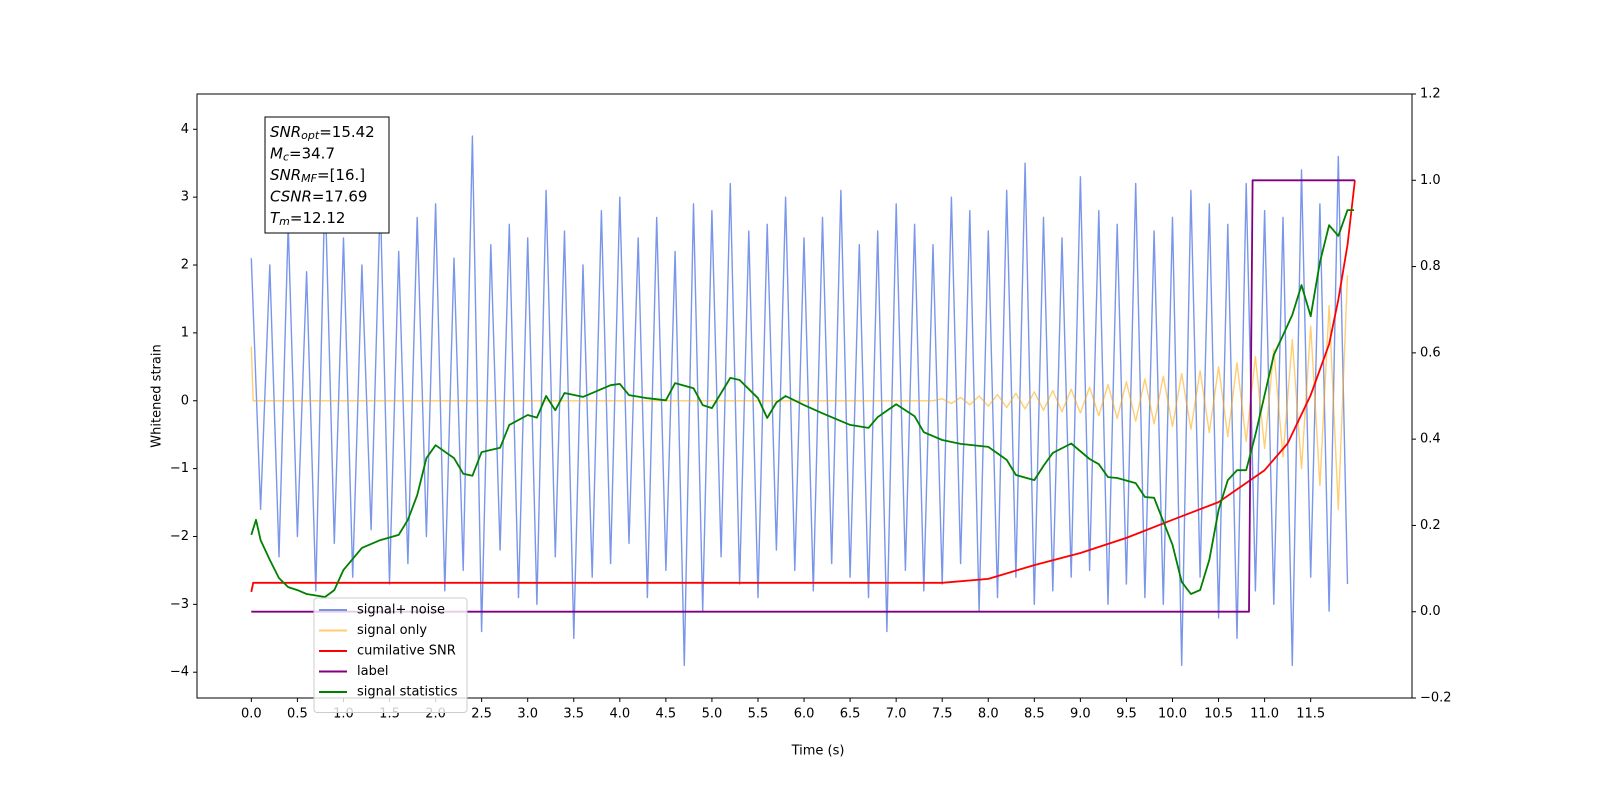  I want to click on y-tick-label: −1, so click(179, 468).